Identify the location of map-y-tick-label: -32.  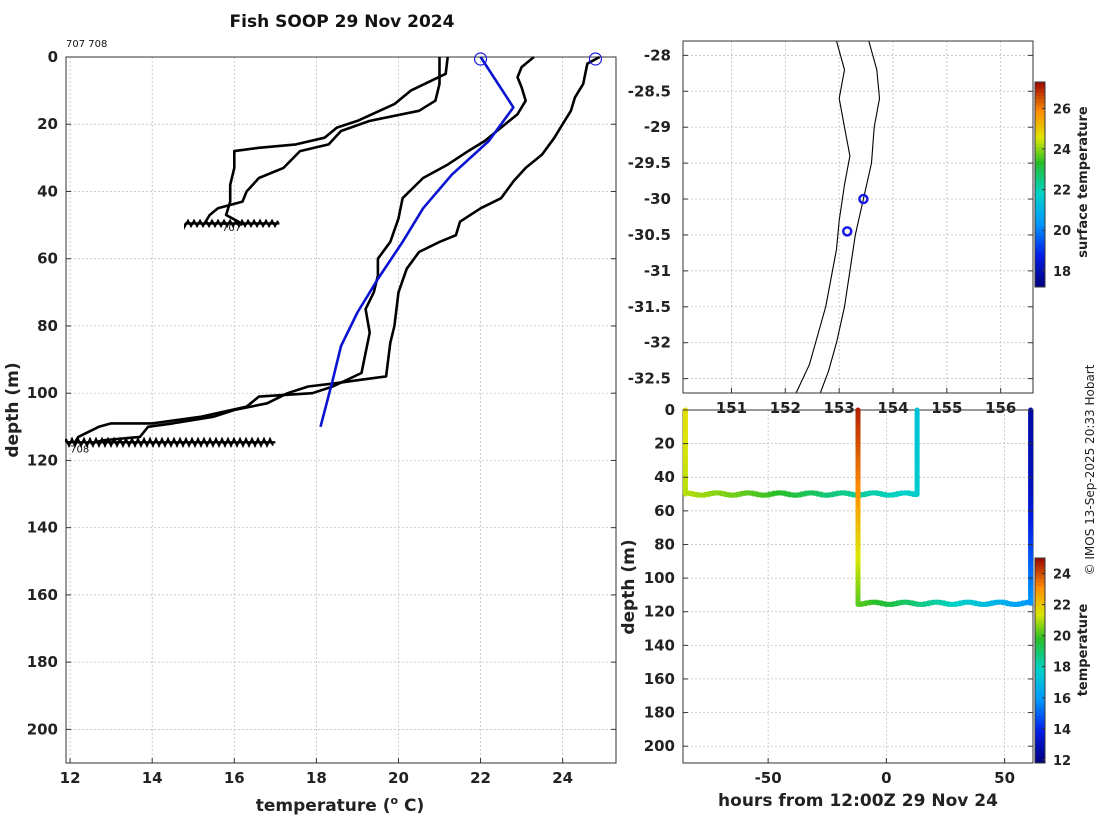
(657, 343).